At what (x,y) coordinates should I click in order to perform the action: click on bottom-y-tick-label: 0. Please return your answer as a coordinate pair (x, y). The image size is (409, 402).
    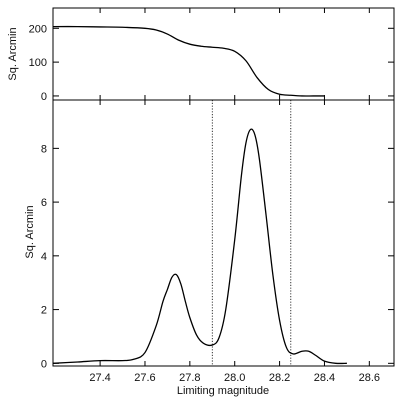
    Looking at the image, I should click on (44, 364).